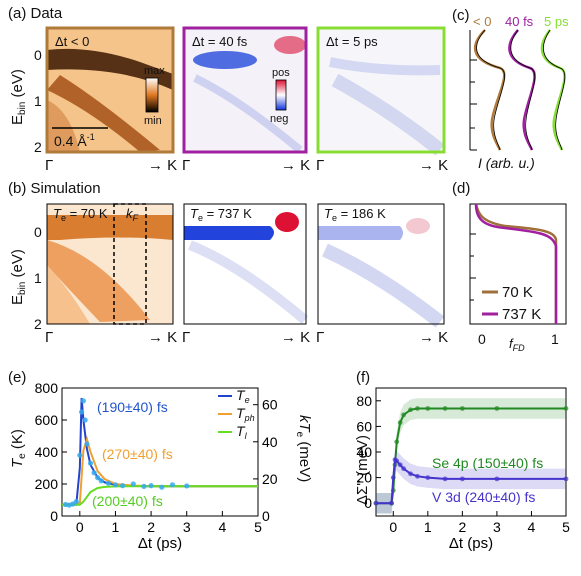 The image size is (581, 576). I want to click on y-tick-label: 40, so click(364, 452).